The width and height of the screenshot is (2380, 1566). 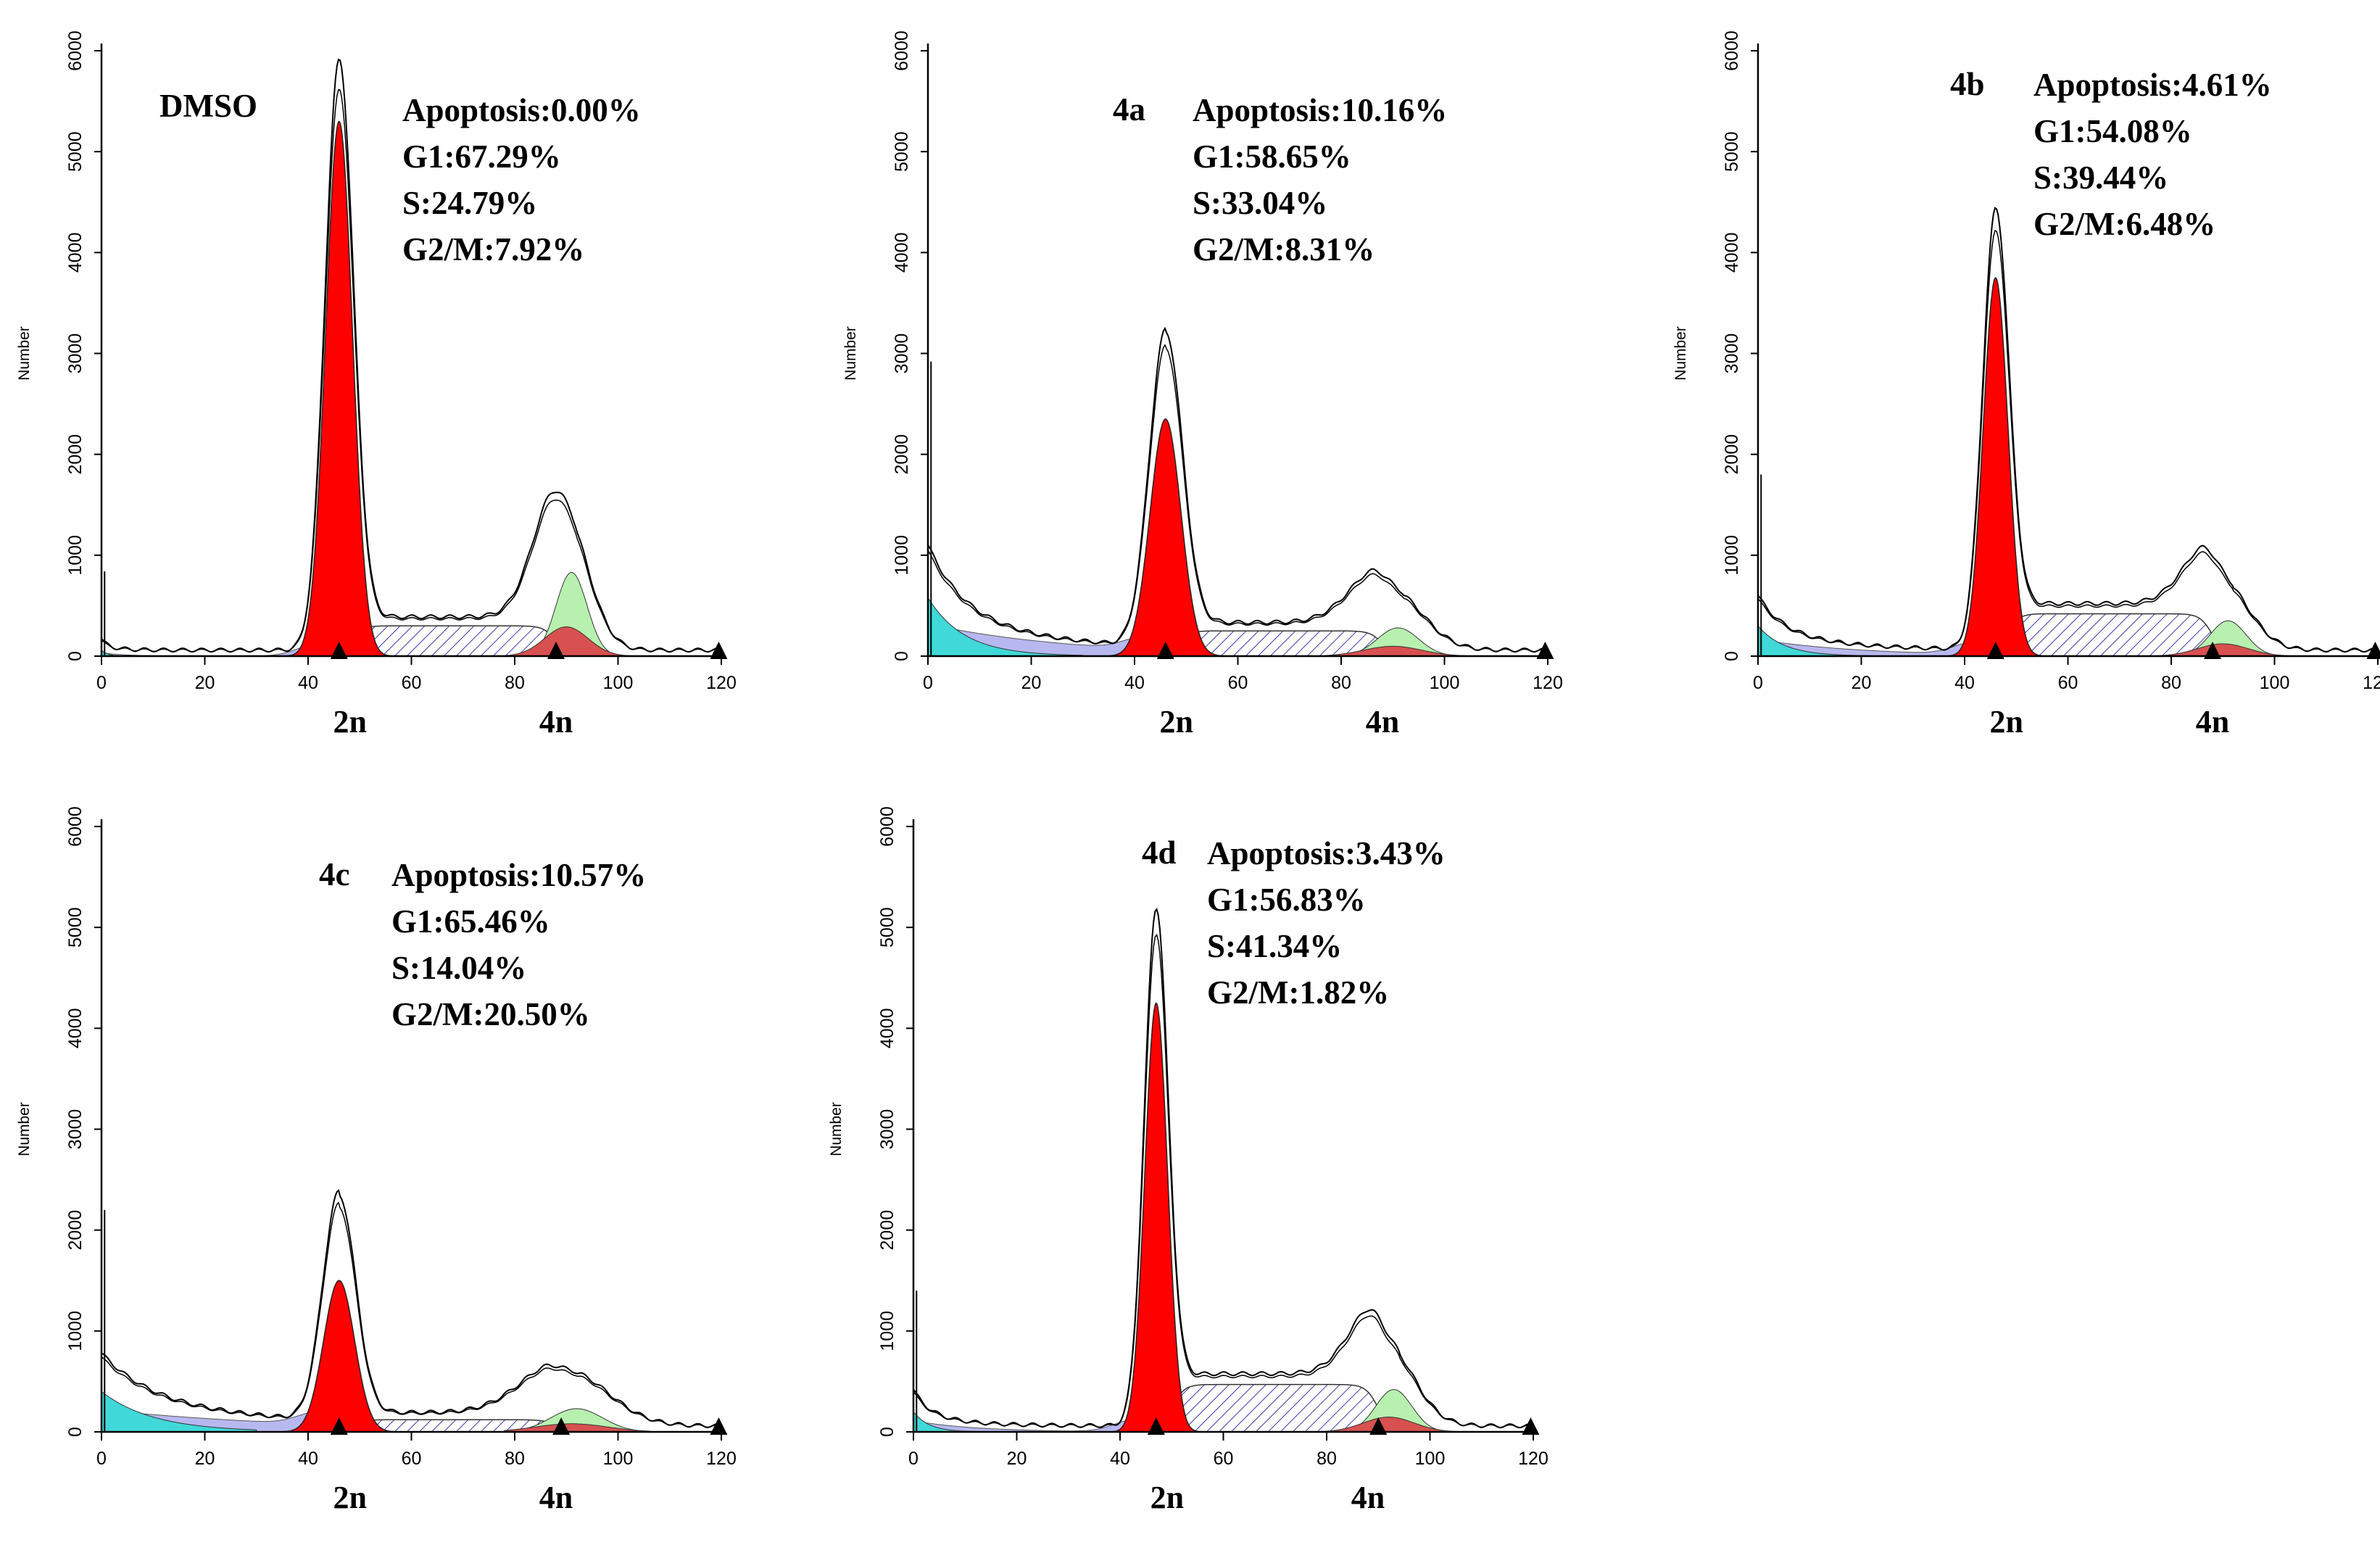 I want to click on stat-s: S:14.04%, so click(x=459, y=968).